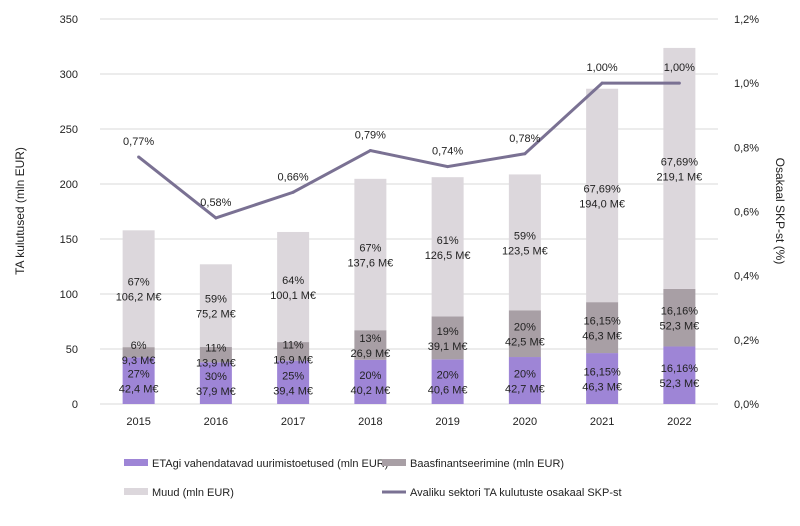 The image size is (800, 526). I want to click on legend-label: Muud (mln EUR), so click(193, 493).